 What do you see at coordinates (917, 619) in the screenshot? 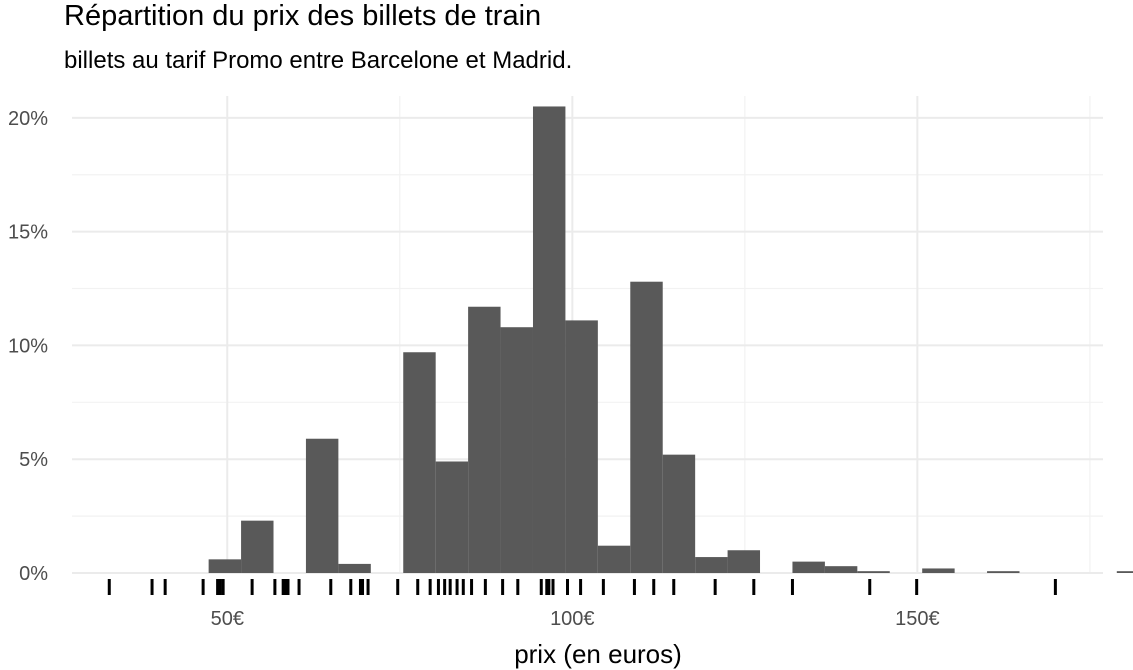
I see `x-tick-label: 150€` at bounding box center [917, 619].